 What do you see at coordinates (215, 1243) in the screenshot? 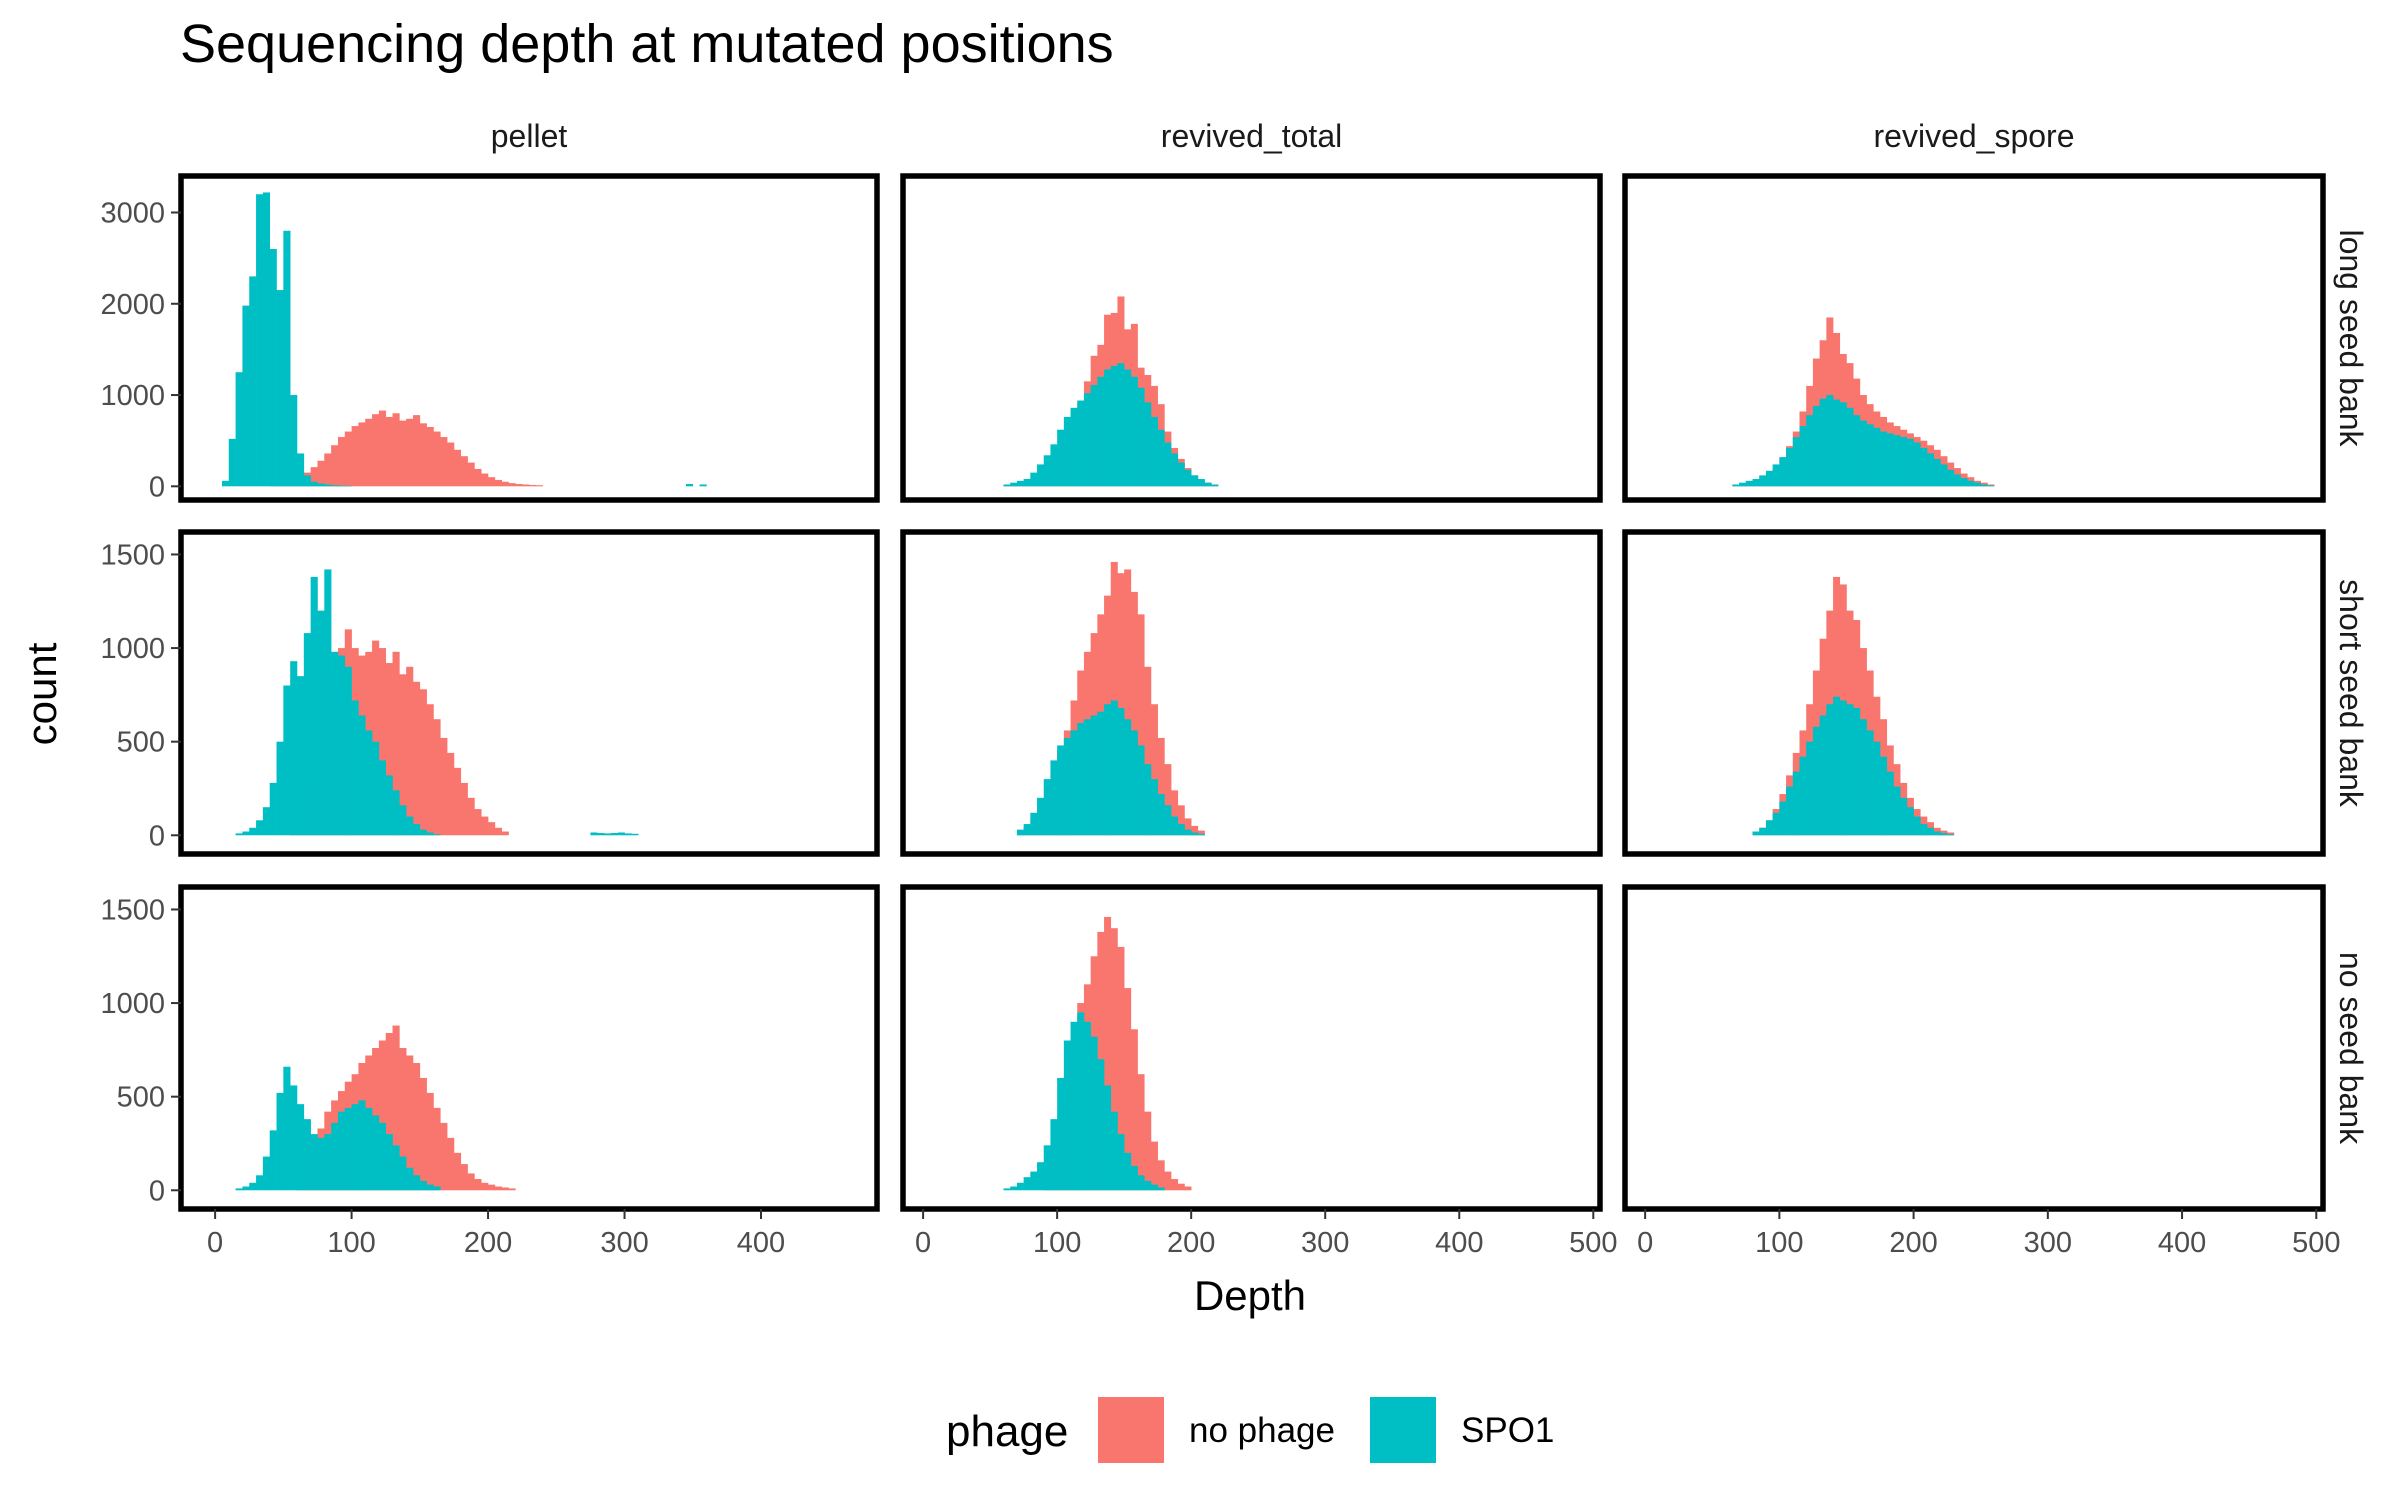
I see `x-tick-label: 0` at bounding box center [215, 1243].